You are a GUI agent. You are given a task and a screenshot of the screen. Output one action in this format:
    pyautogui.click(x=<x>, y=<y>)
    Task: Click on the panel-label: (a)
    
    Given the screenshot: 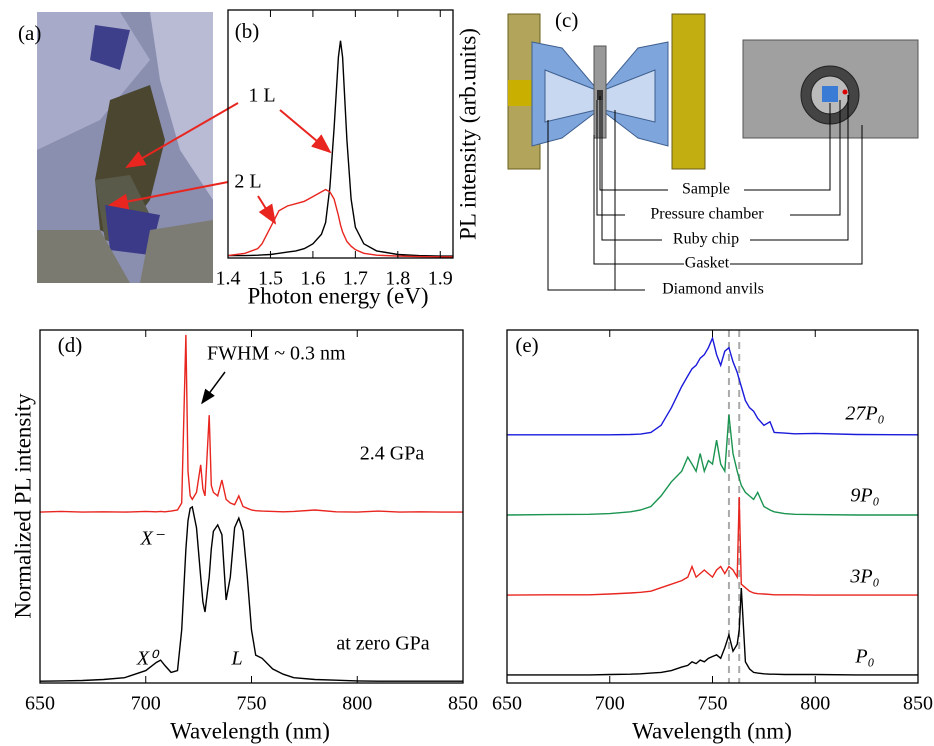 What is the action you would take?
    pyautogui.click(x=29, y=33)
    